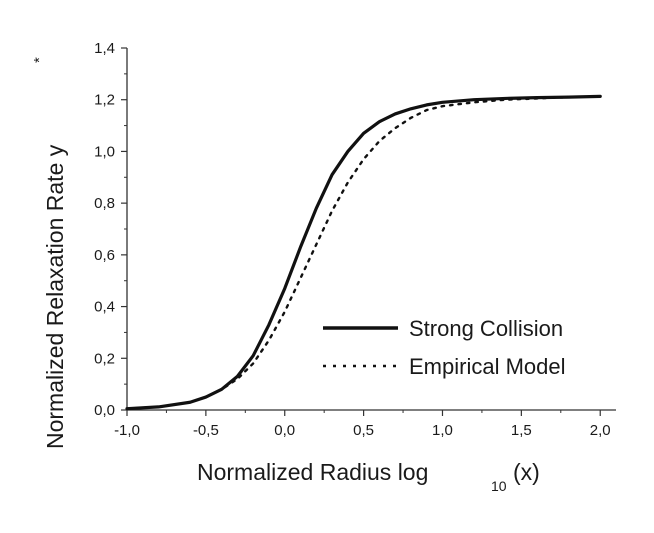 The height and width of the screenshot is (533, 654). Describe the element at coordinates (442, 430) in the screenshot. I see `x-tick-label: 1,0` at that location.